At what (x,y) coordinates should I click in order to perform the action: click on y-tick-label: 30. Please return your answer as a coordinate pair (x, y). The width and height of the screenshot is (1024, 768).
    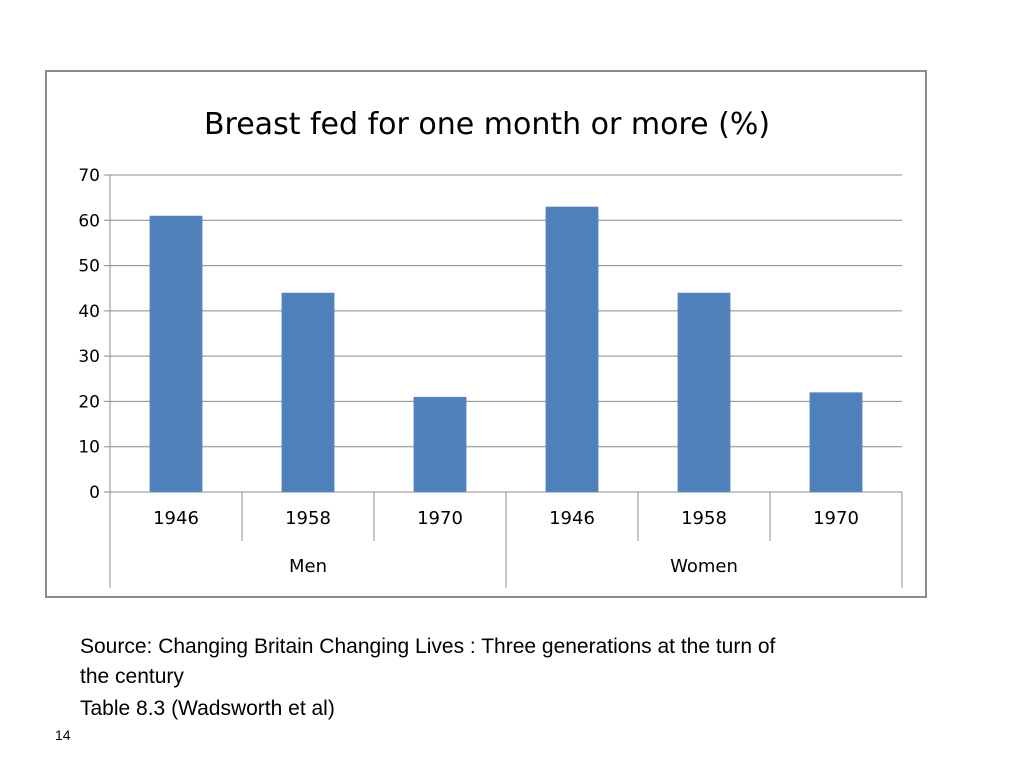
    Looking at the image, I should click on (89, 357).